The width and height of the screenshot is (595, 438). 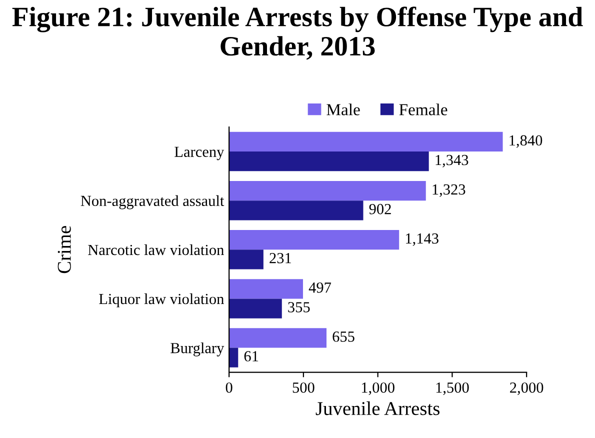 What do you see at coordinates (229, 387) in the screenshot?
I see `x-tick-label: 0` at bounding box center [229, 387].